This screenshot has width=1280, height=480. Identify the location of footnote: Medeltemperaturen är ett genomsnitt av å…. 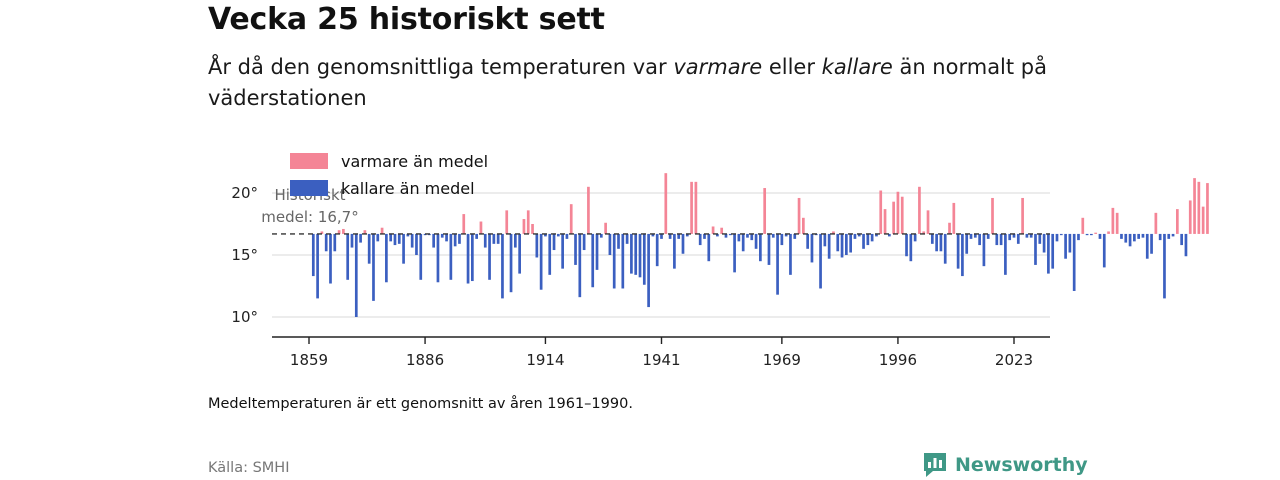
(420, 404).